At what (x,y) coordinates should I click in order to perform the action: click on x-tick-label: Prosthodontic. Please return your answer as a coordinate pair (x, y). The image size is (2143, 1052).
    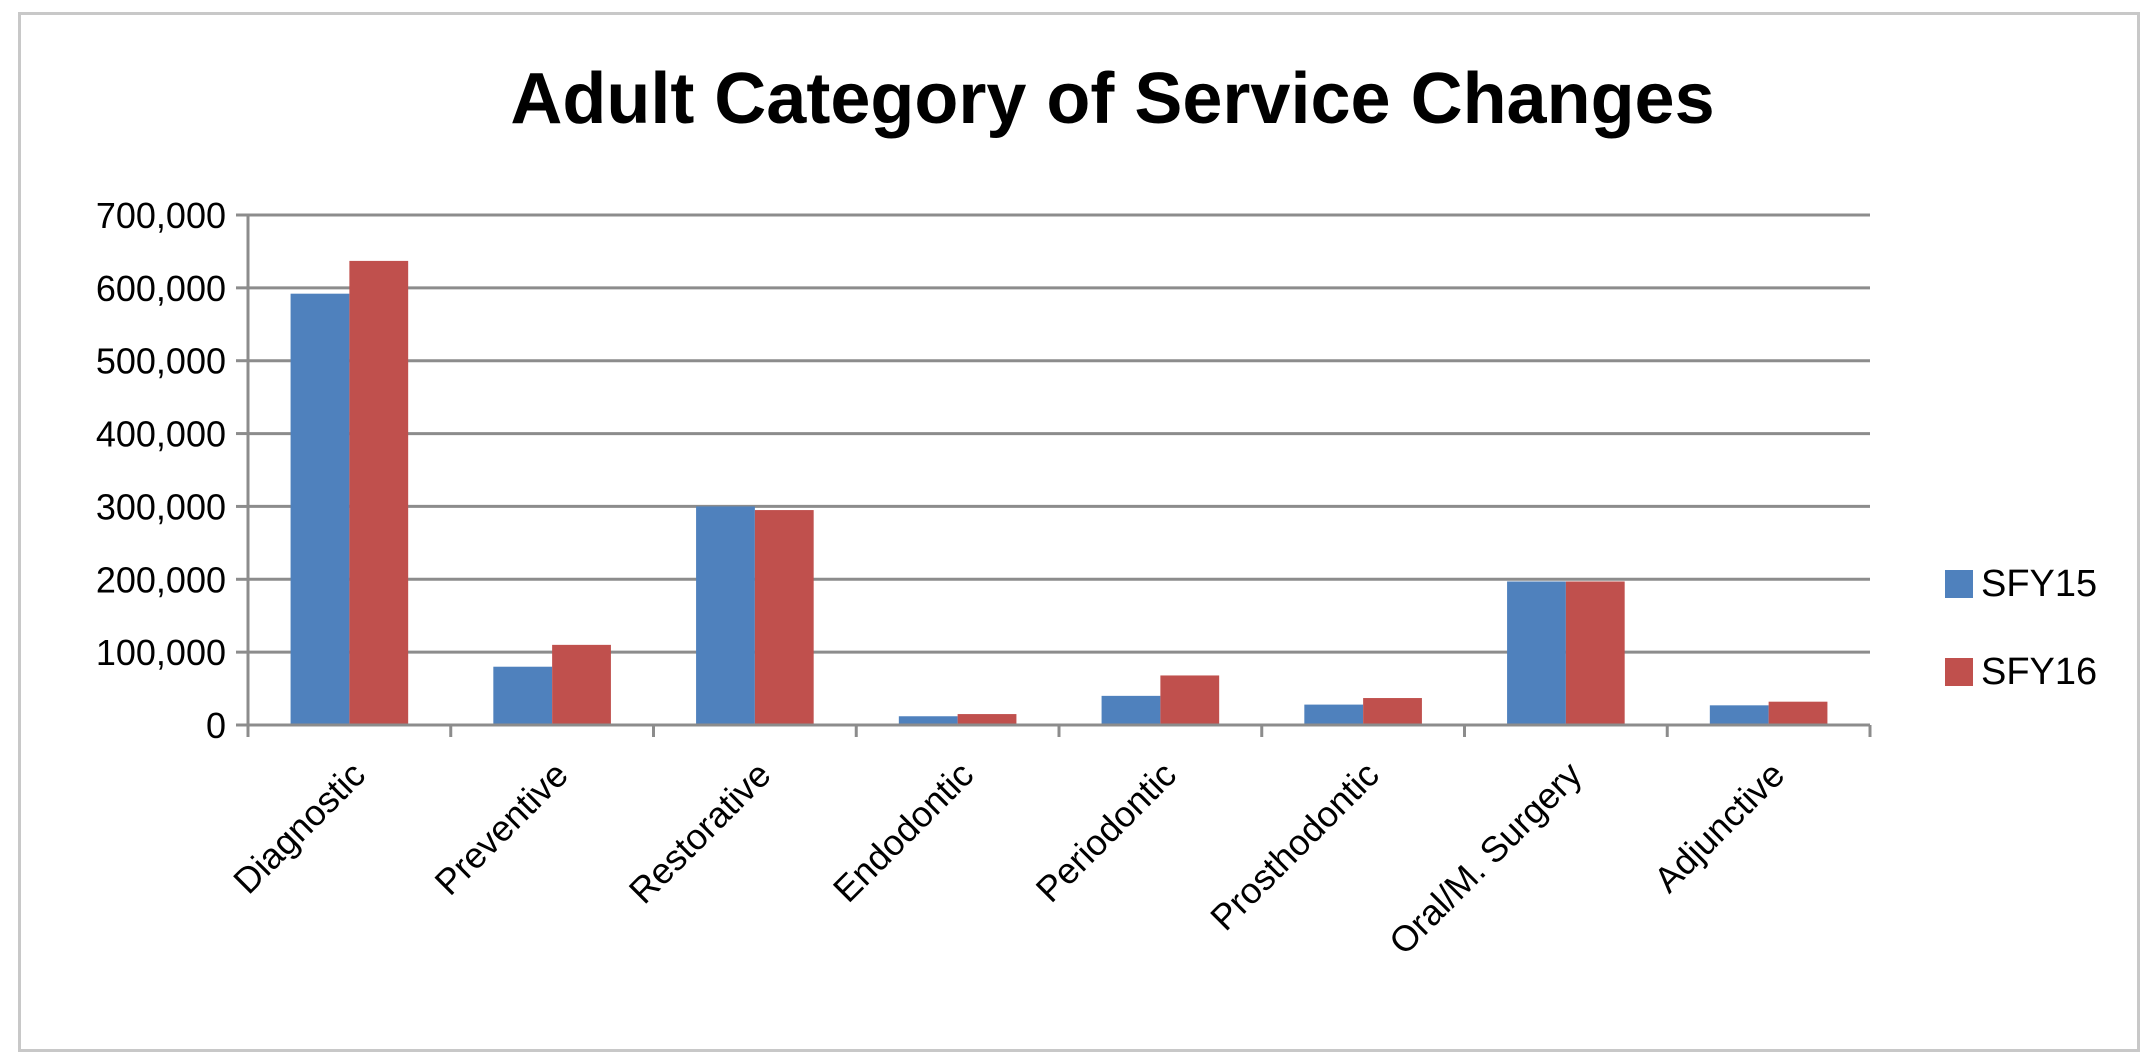
    Looking at the image, I should click on (1294, 846).